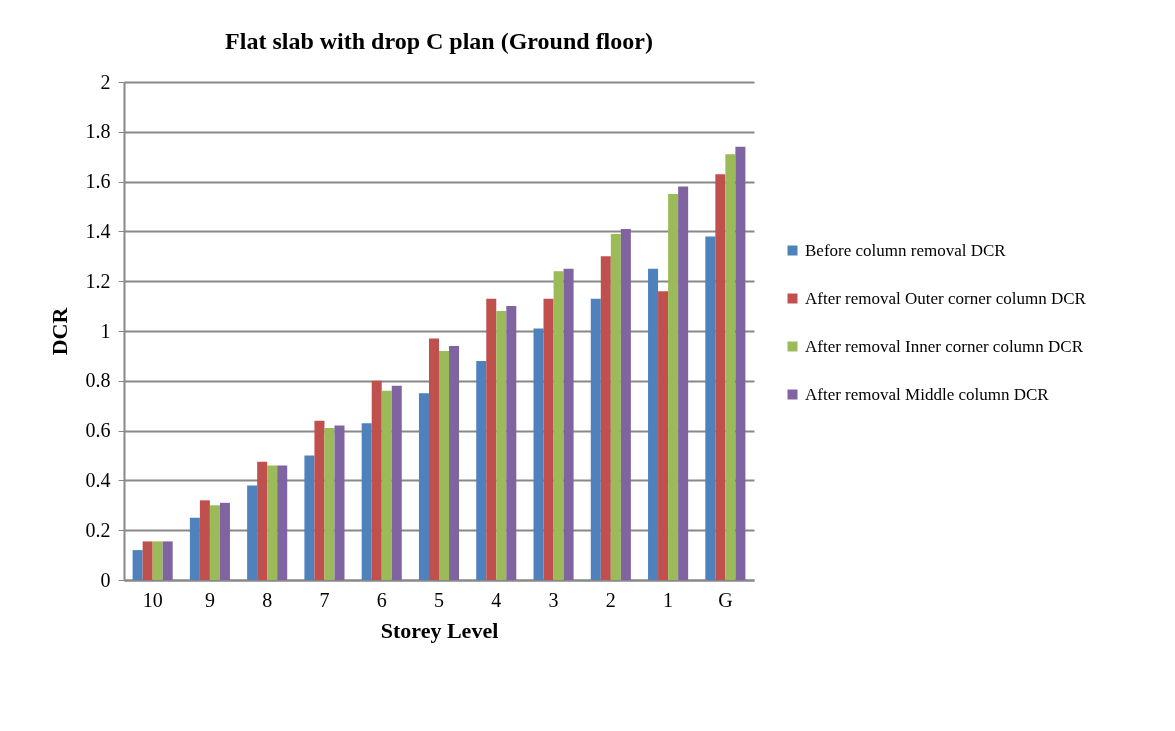 The image size is (1175, 731). I want to click on x-tick-label: 2, so click(610, 599).